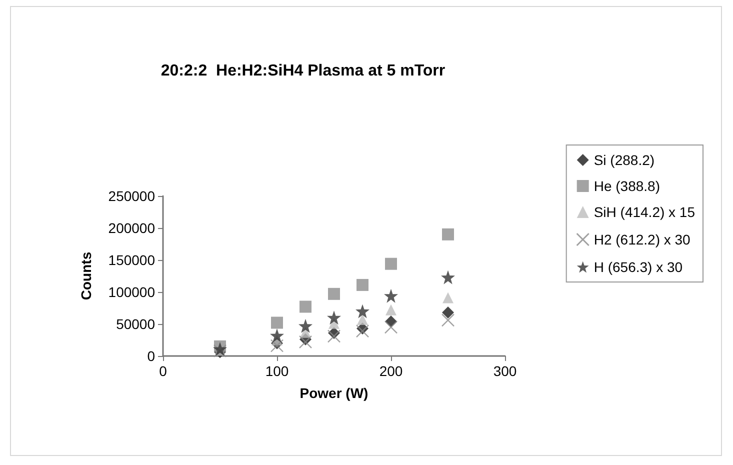 This screenshot has width=733, height=465. What do you see at coordinates (391, 371) in the screenshot?
I see `x-tick-label: 200` at bounding box center [391, 371].